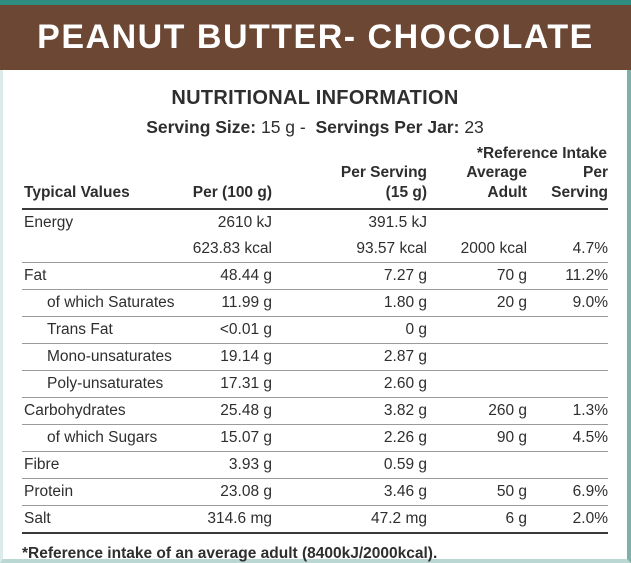  What do you see at coordinates (474, 127) in the screenshot?
I see `servings-per-jar-value: 23` at bounding box center [474, 127].